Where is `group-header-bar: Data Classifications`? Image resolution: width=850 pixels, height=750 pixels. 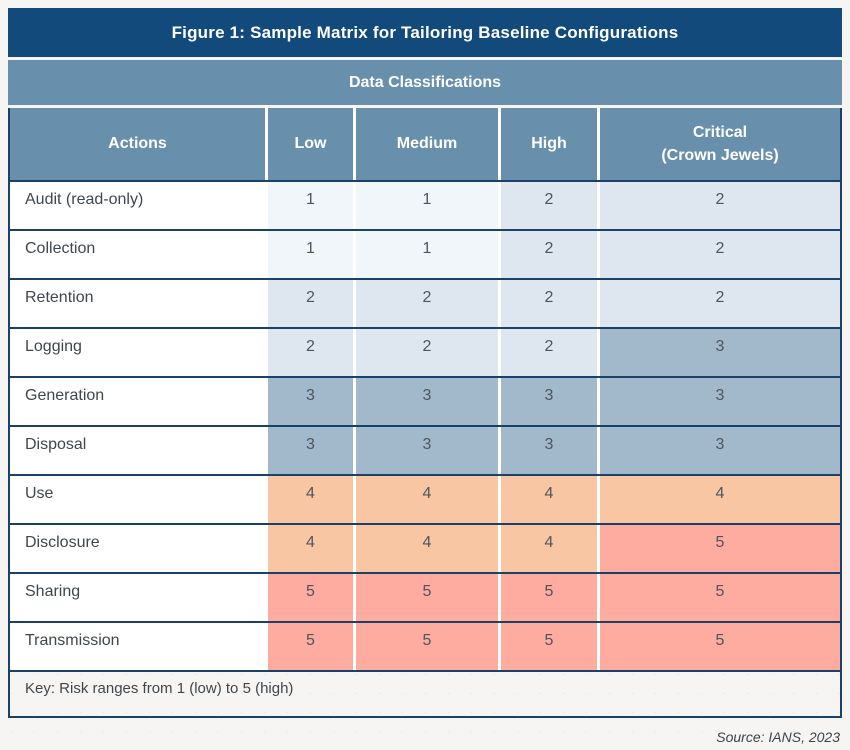
group-header-bar: Data Classifications is located at coordinates (425, 82).